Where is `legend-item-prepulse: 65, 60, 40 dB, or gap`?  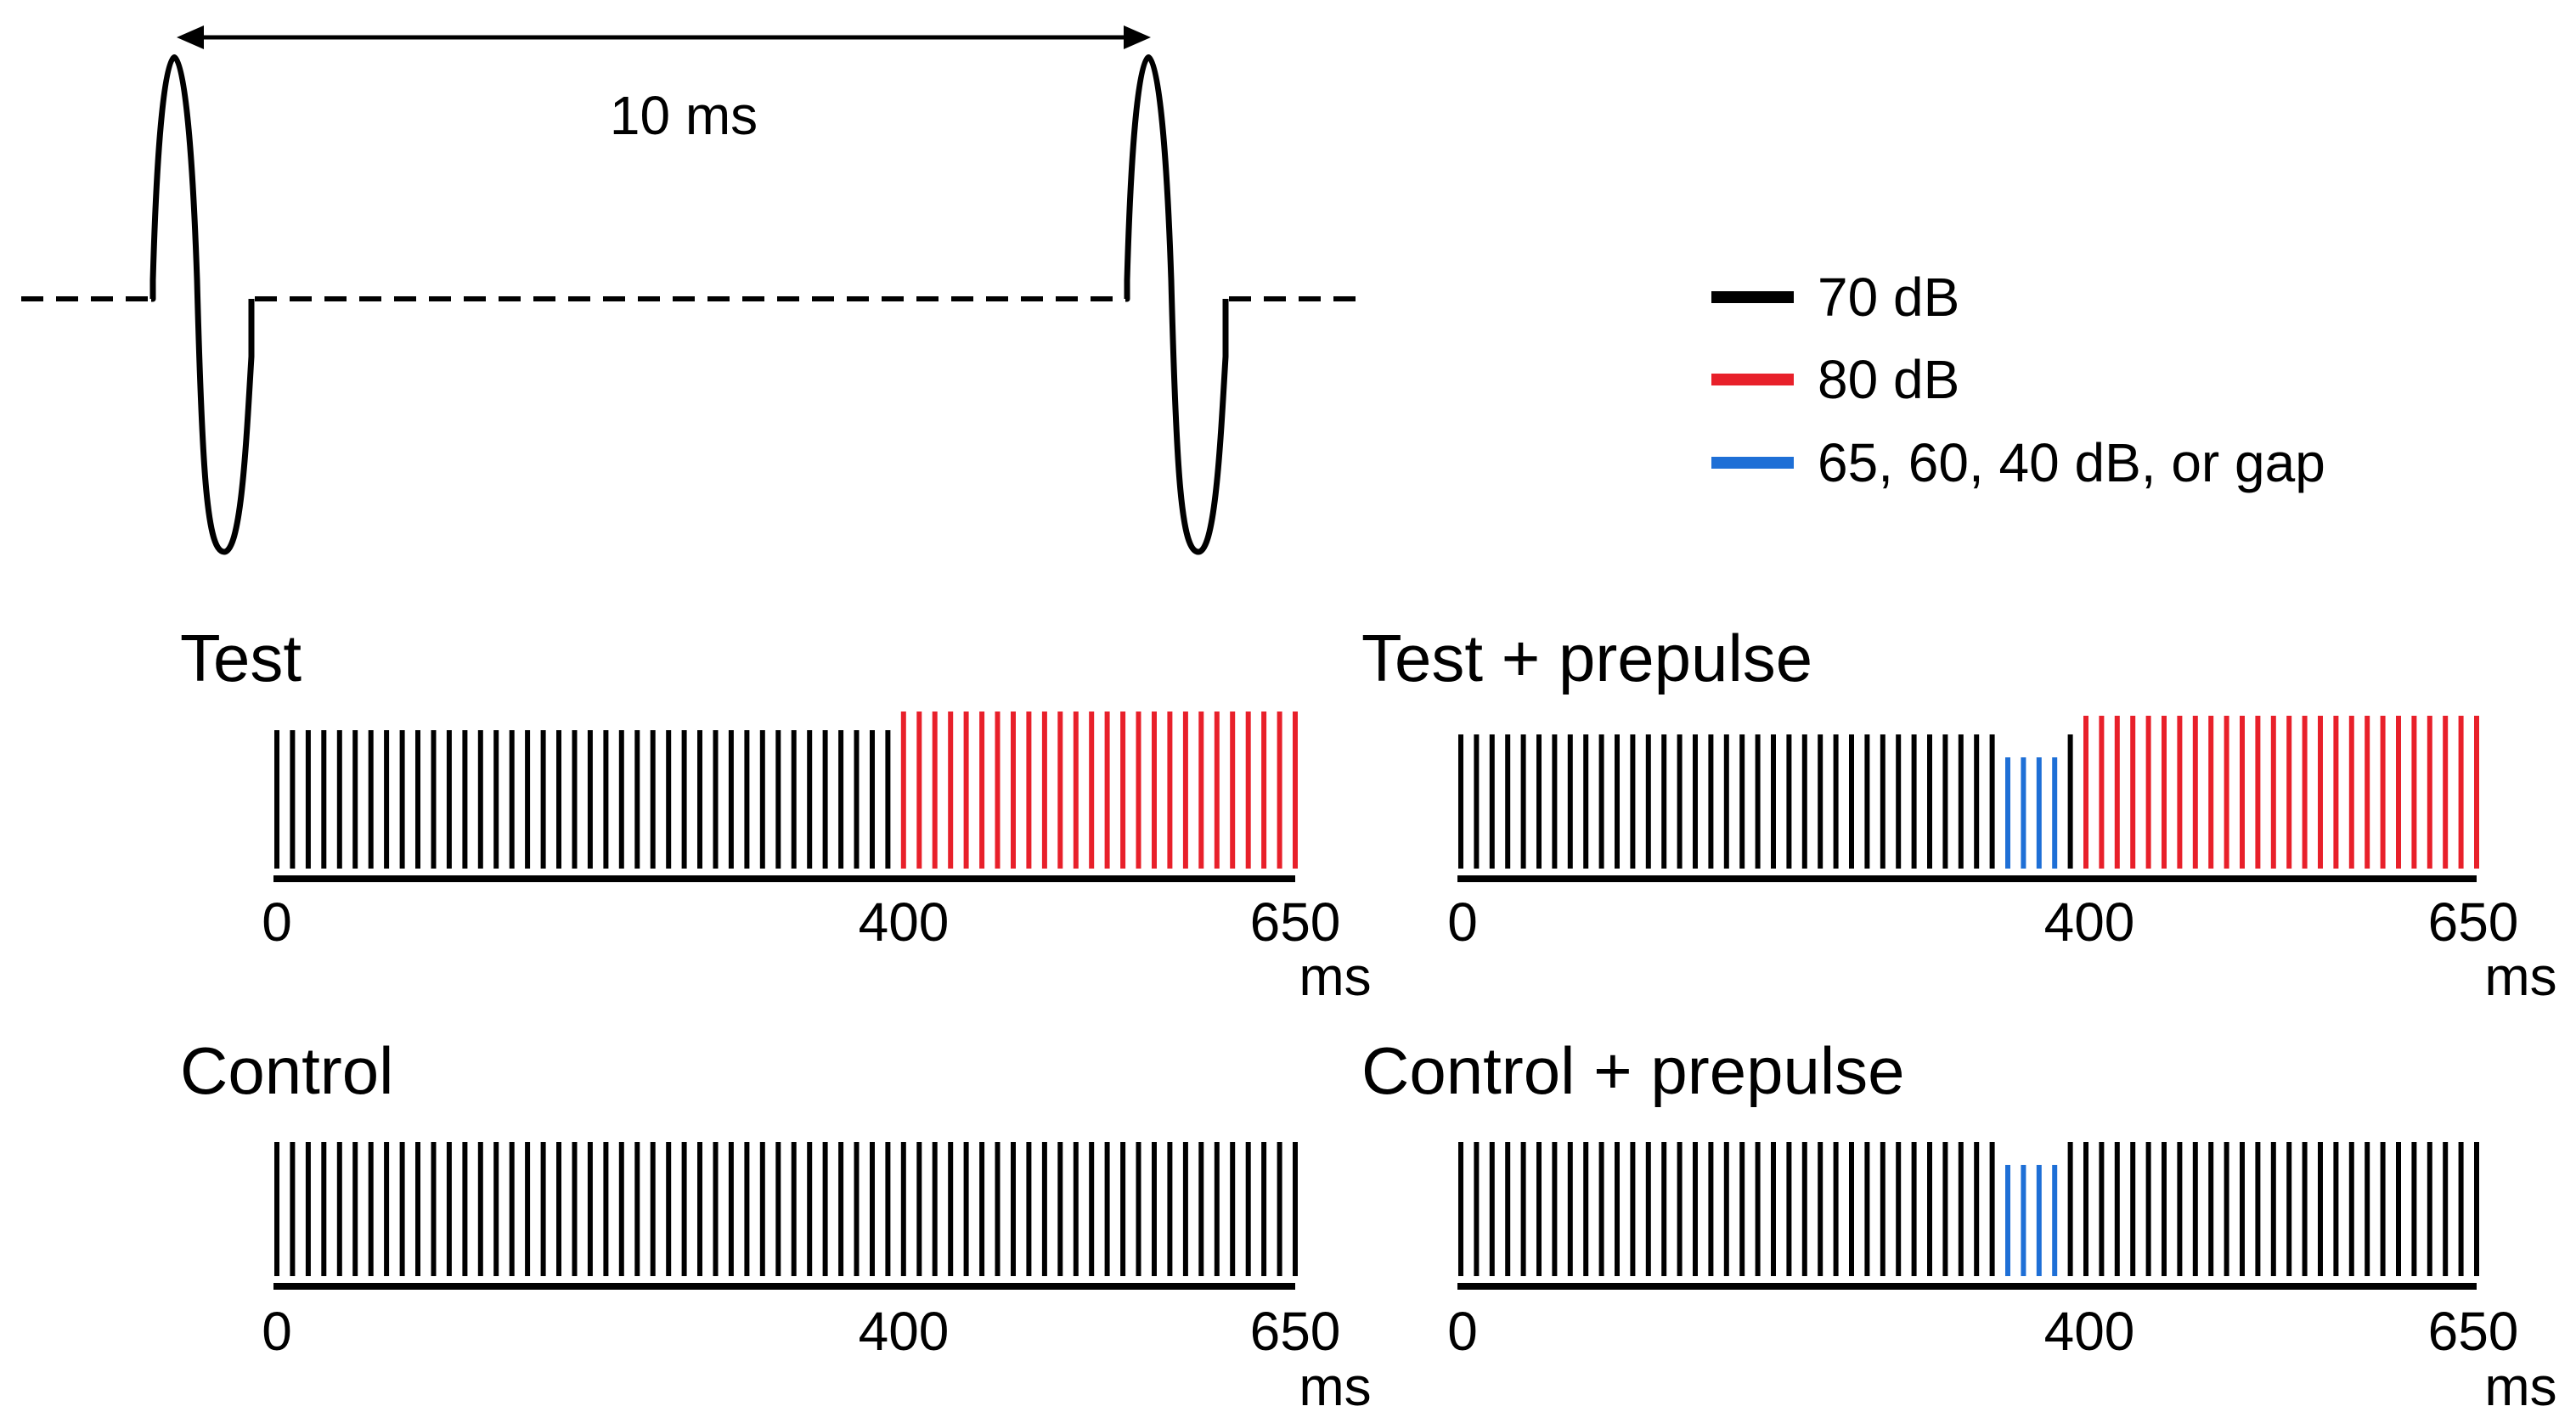
legend-item-prepulse: 65, 60, 40 dB, or gap is located at coordinates (2018, 462).